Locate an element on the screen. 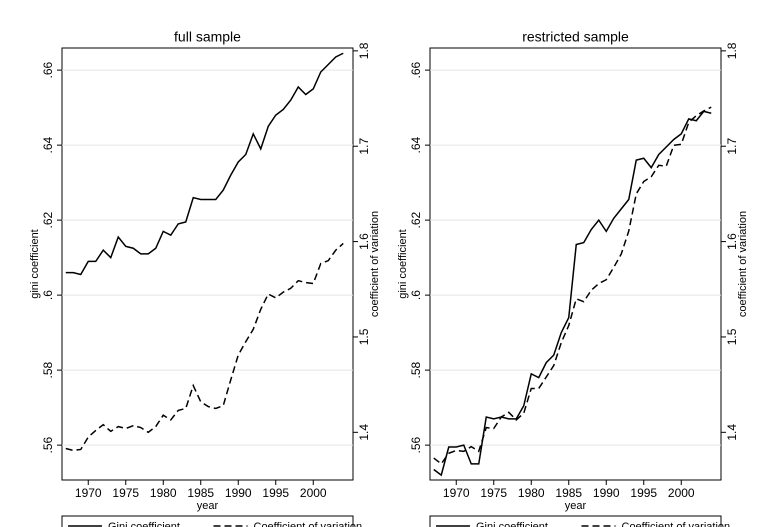 The width and height of the screenshot is (768, 527). series-line is located at coordinates (204, 347).